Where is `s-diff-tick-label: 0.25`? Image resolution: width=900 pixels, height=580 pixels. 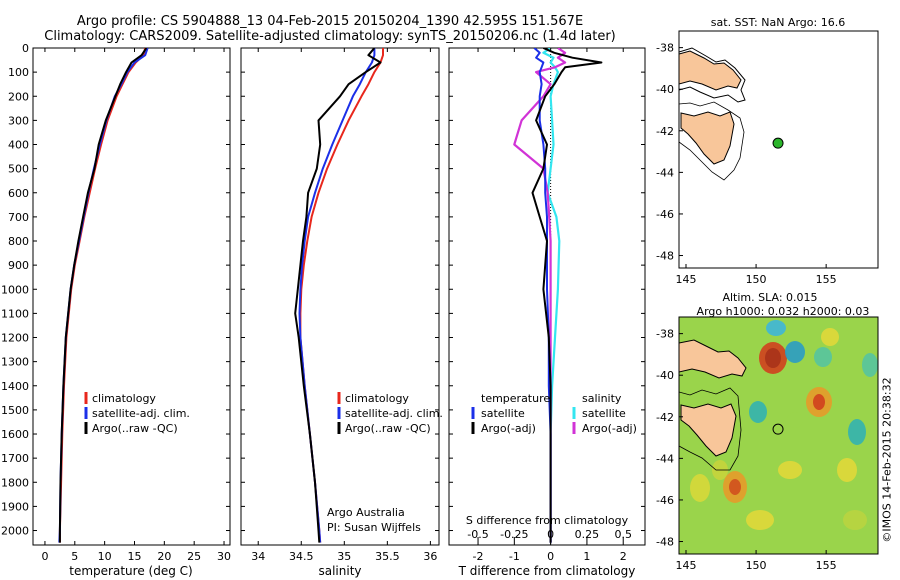
s-diff-tick-label: 0.25 is located at coordinates (587, 534).